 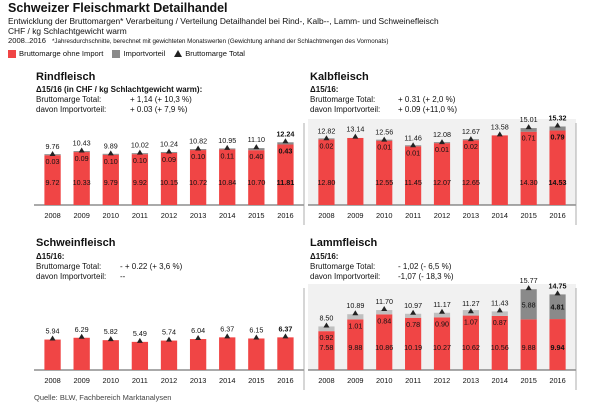 What do you see at coordinates (256, 156) in the screenshot?
I see `rindfleisch-label-import-2015: 0.40` at bounding box center [256, 156].